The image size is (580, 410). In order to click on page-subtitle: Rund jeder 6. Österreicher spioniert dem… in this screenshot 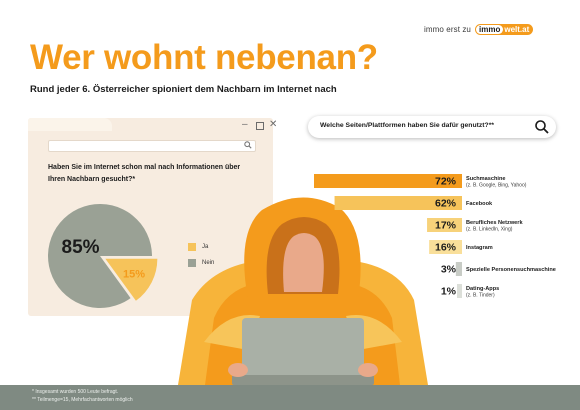, I will do `click(183, 89)`.